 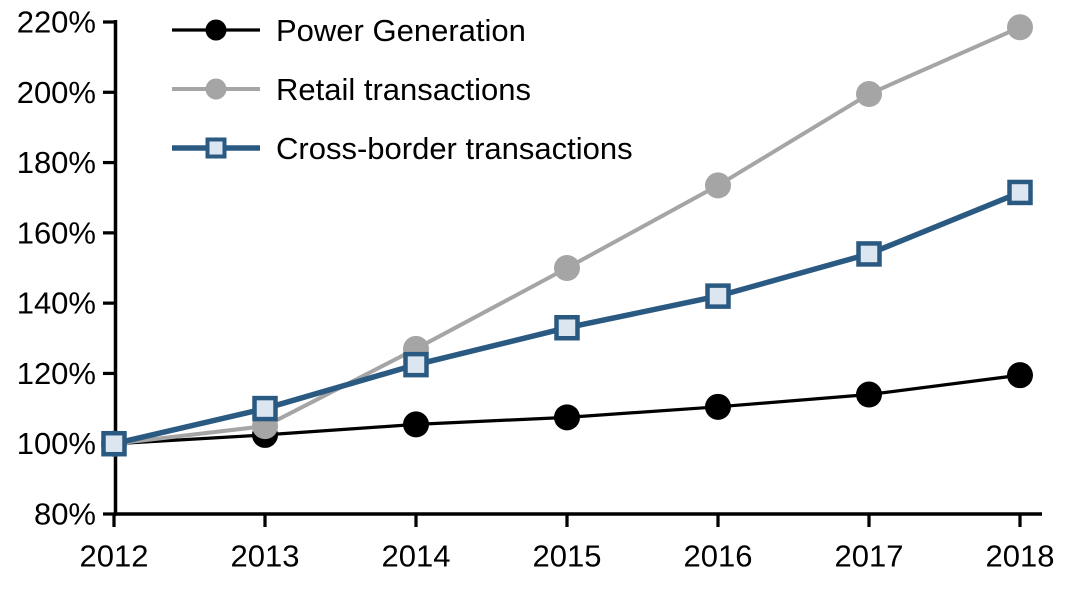 What do you see at coordinates (56, 162) in the screenshot?
I see `y-tick-label: 180%` at bounding box center [56, 162].